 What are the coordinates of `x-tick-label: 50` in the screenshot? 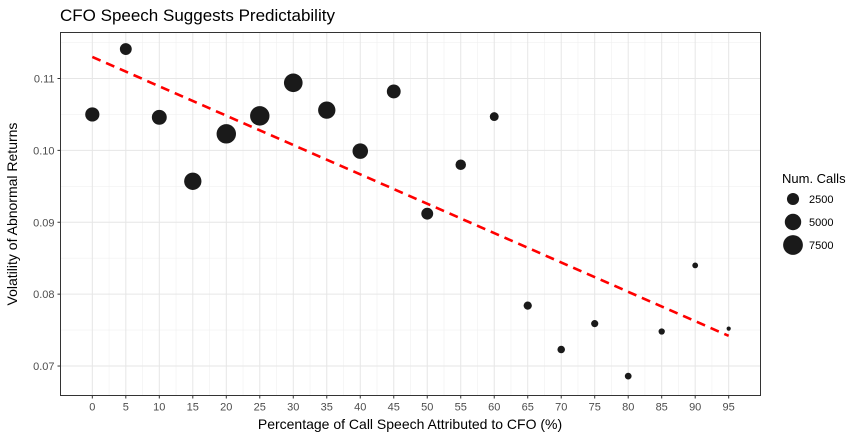 It's located at (427, 408).